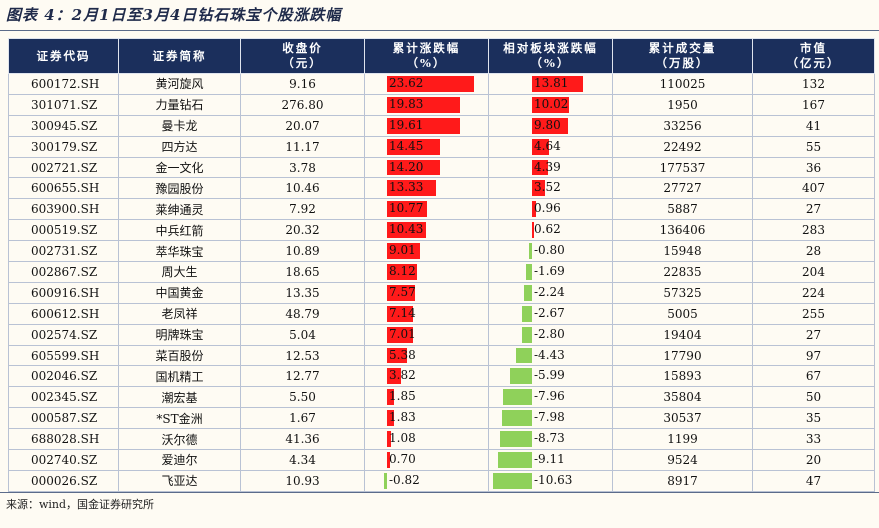 The image size is (879, 528). I want to click on cell-relative-change: 13.81, so click(550, 84).